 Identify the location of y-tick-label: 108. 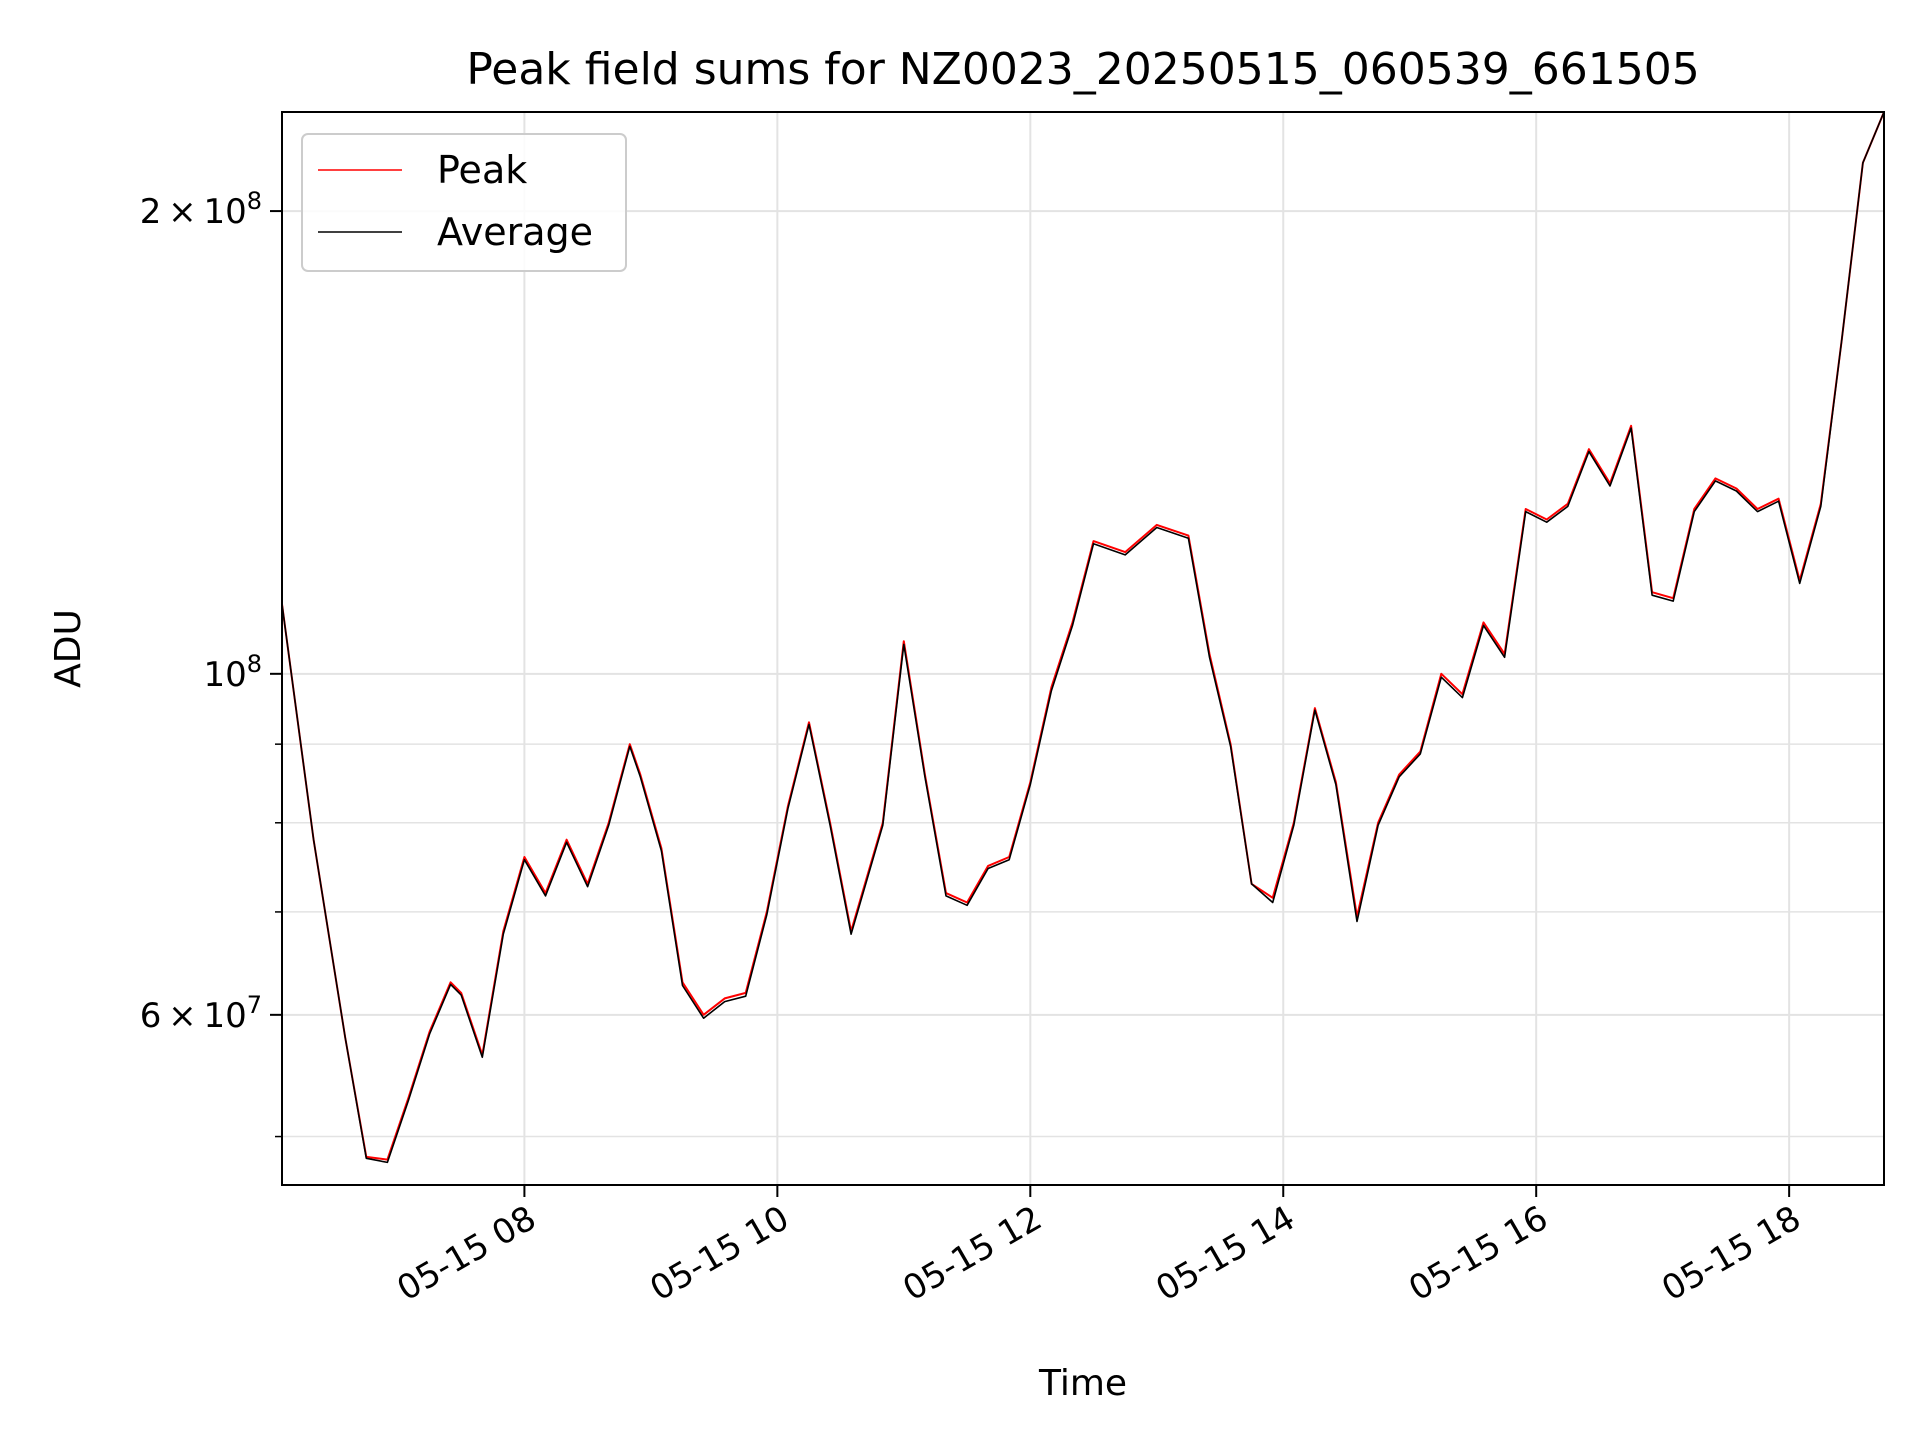
(232, 672).